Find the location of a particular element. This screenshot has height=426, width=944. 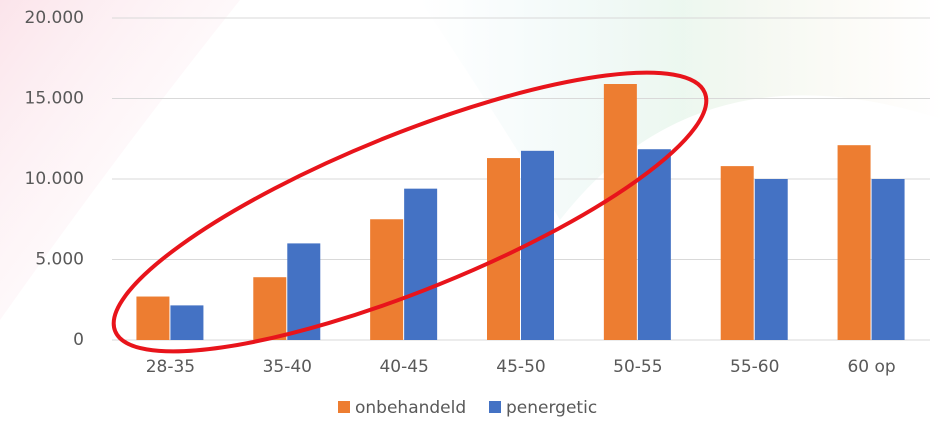

x-tick-label: 55-60 is located at coordinates (754, 367).